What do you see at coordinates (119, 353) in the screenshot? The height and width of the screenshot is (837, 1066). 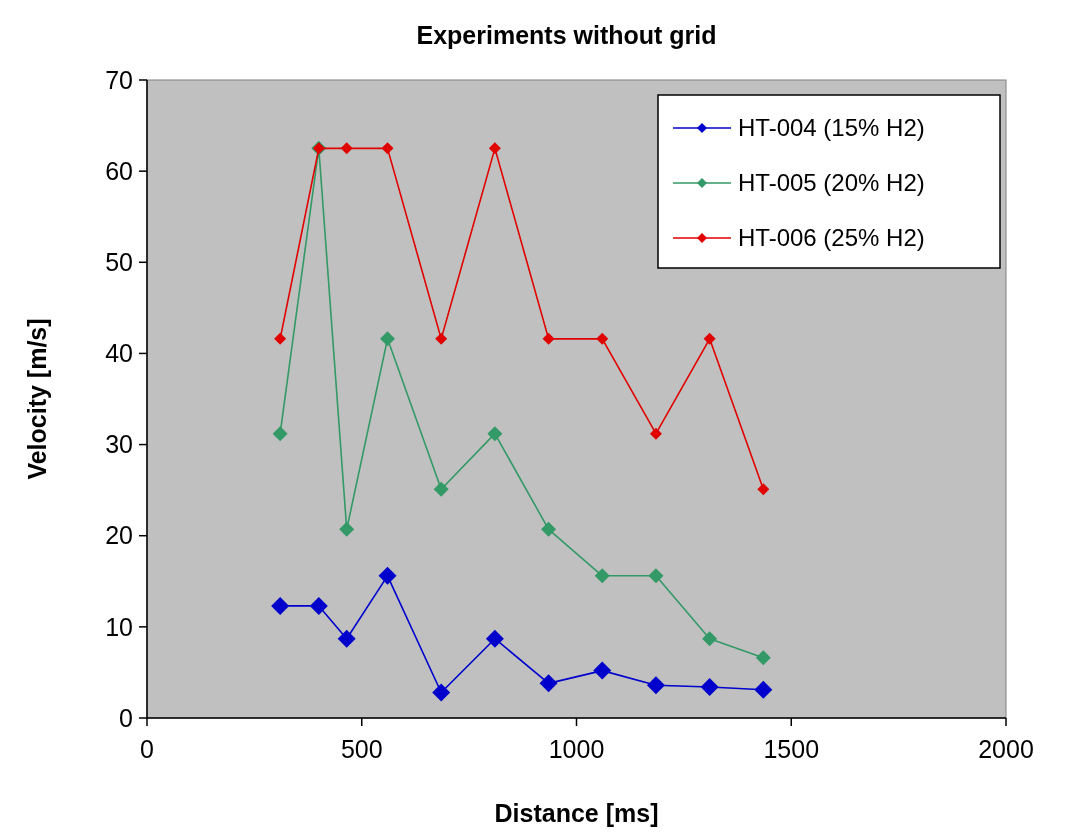 I see `y-tick-label: 40` at bounding box center [119, 353].